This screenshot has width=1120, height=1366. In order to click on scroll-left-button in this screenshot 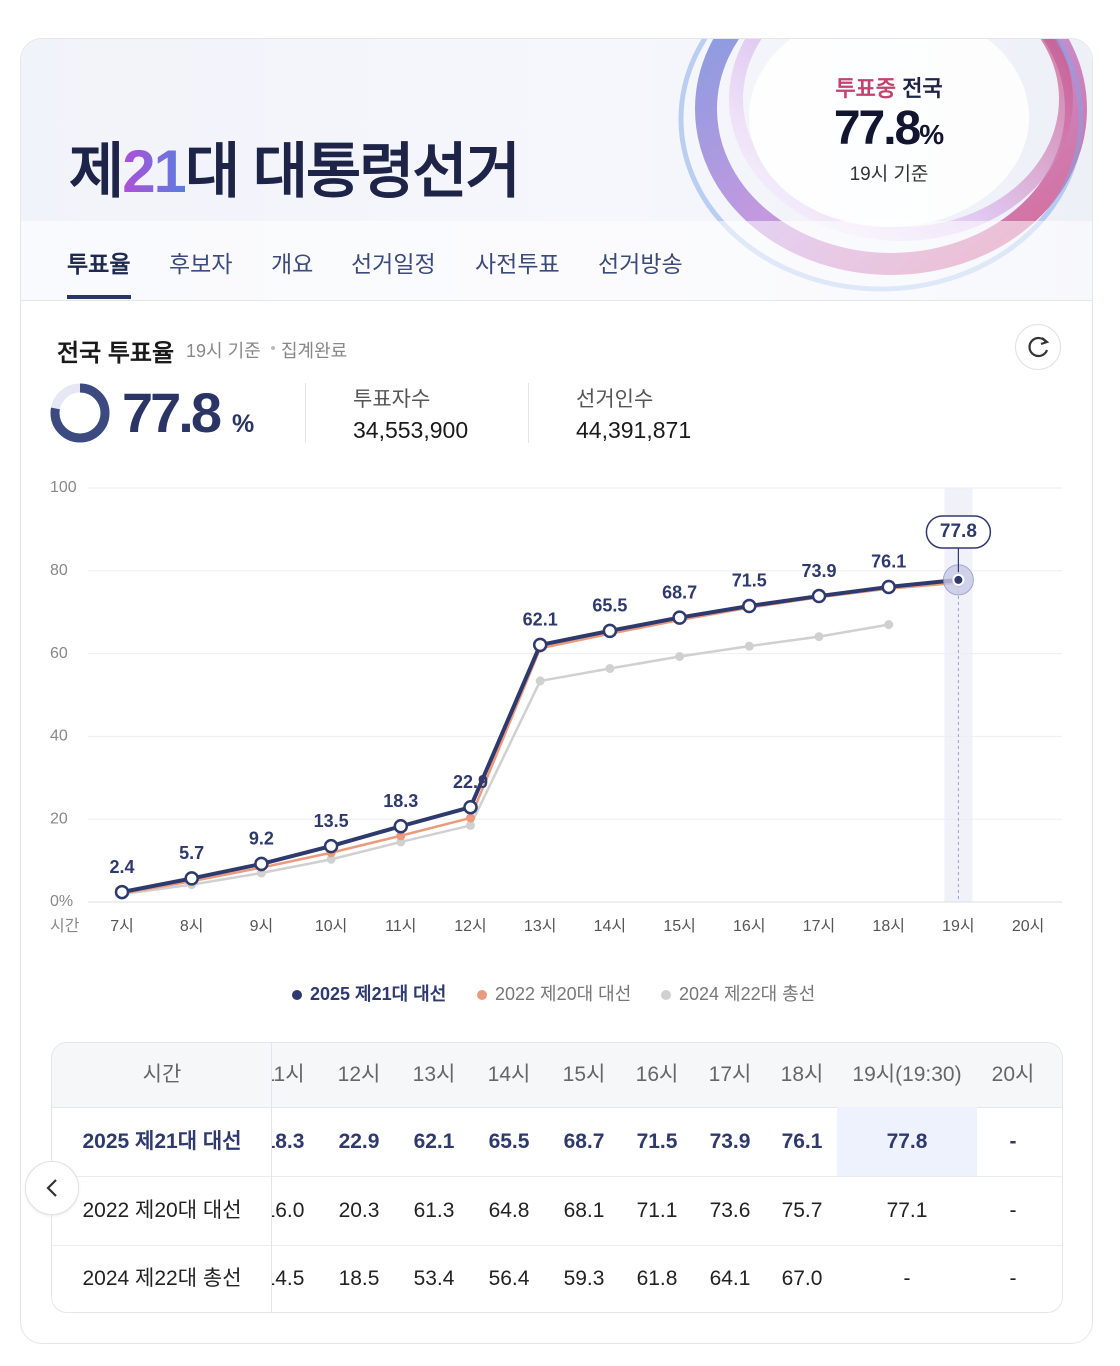, I will do `click(52, 1188)`.